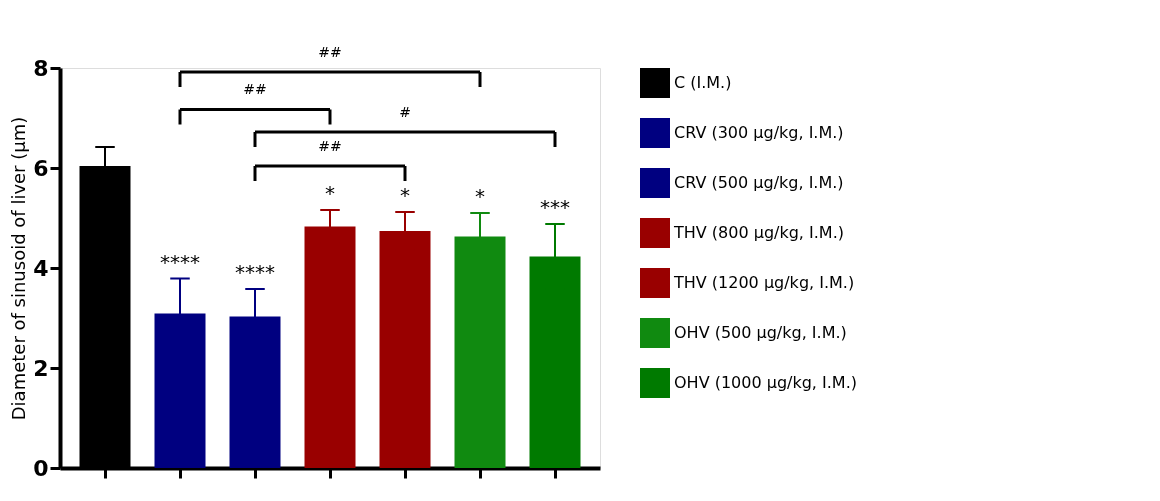 This screenshot has height=501, width=1160. What do you see at coordinates (759, 132) in the screenshot?
I see `legend-label: CRV (300 μg/kg, I.M.)` at bounding box center [759, 132].